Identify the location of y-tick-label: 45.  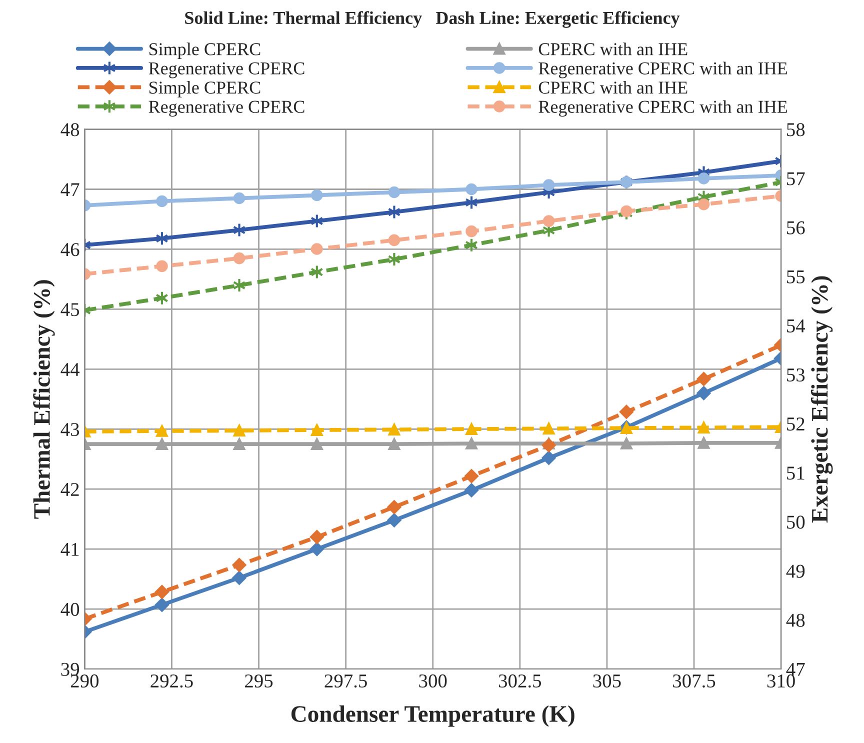
(70, 309).